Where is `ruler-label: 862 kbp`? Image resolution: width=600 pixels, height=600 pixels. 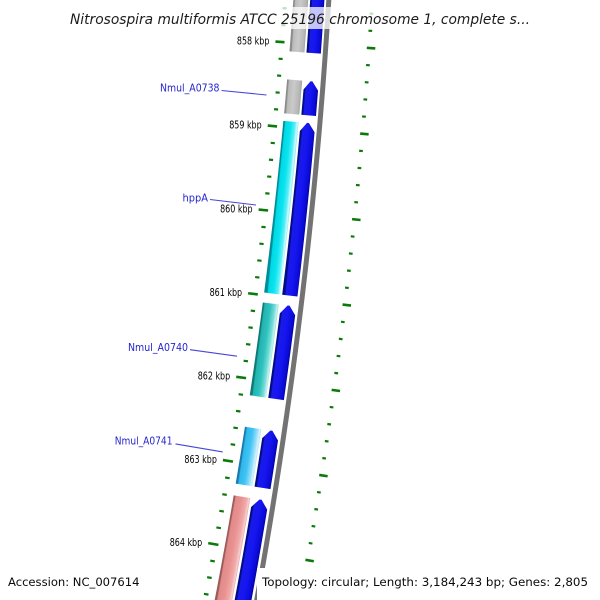 ruler-label: 862 kbp is located at coordinates (214, 377).